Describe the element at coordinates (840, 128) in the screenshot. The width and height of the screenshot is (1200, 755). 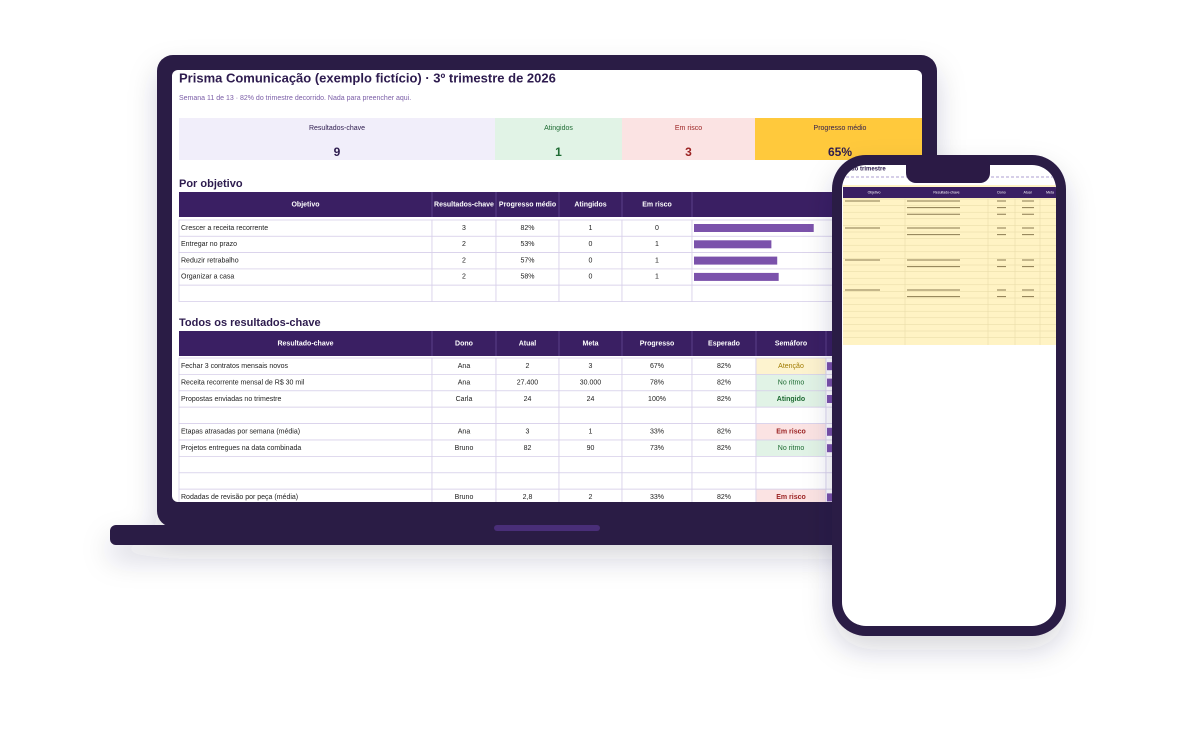
I see `kpi-label: Progresso médio` at that location.